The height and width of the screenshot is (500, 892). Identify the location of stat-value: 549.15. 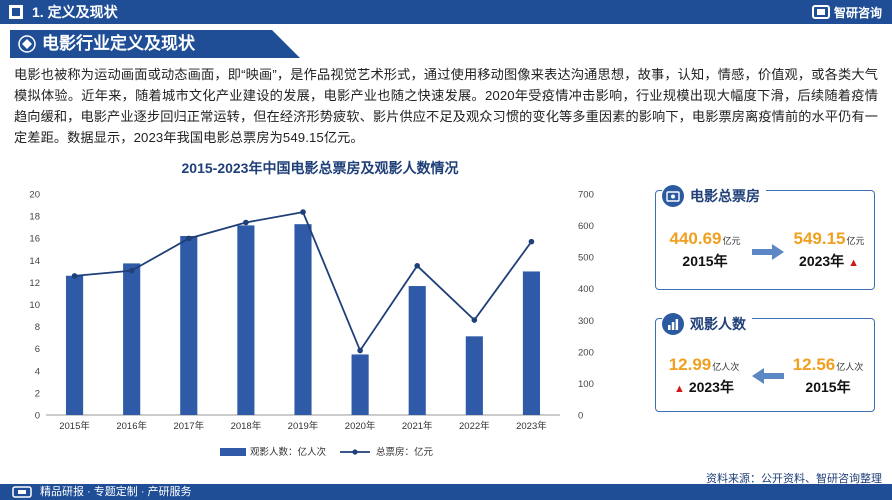
(819, 238).